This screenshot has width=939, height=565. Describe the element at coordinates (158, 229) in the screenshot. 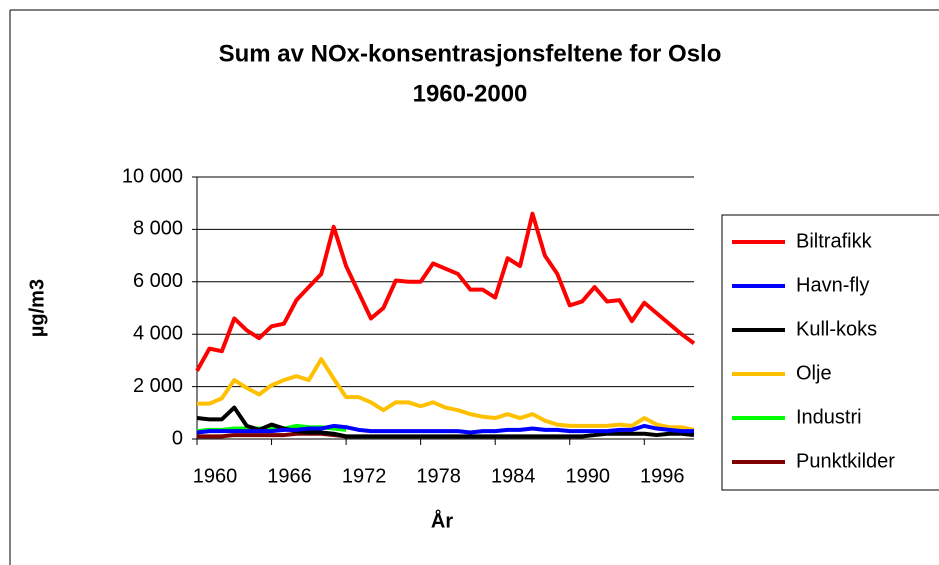

I see `y-tick-label: 8 000` at that location.